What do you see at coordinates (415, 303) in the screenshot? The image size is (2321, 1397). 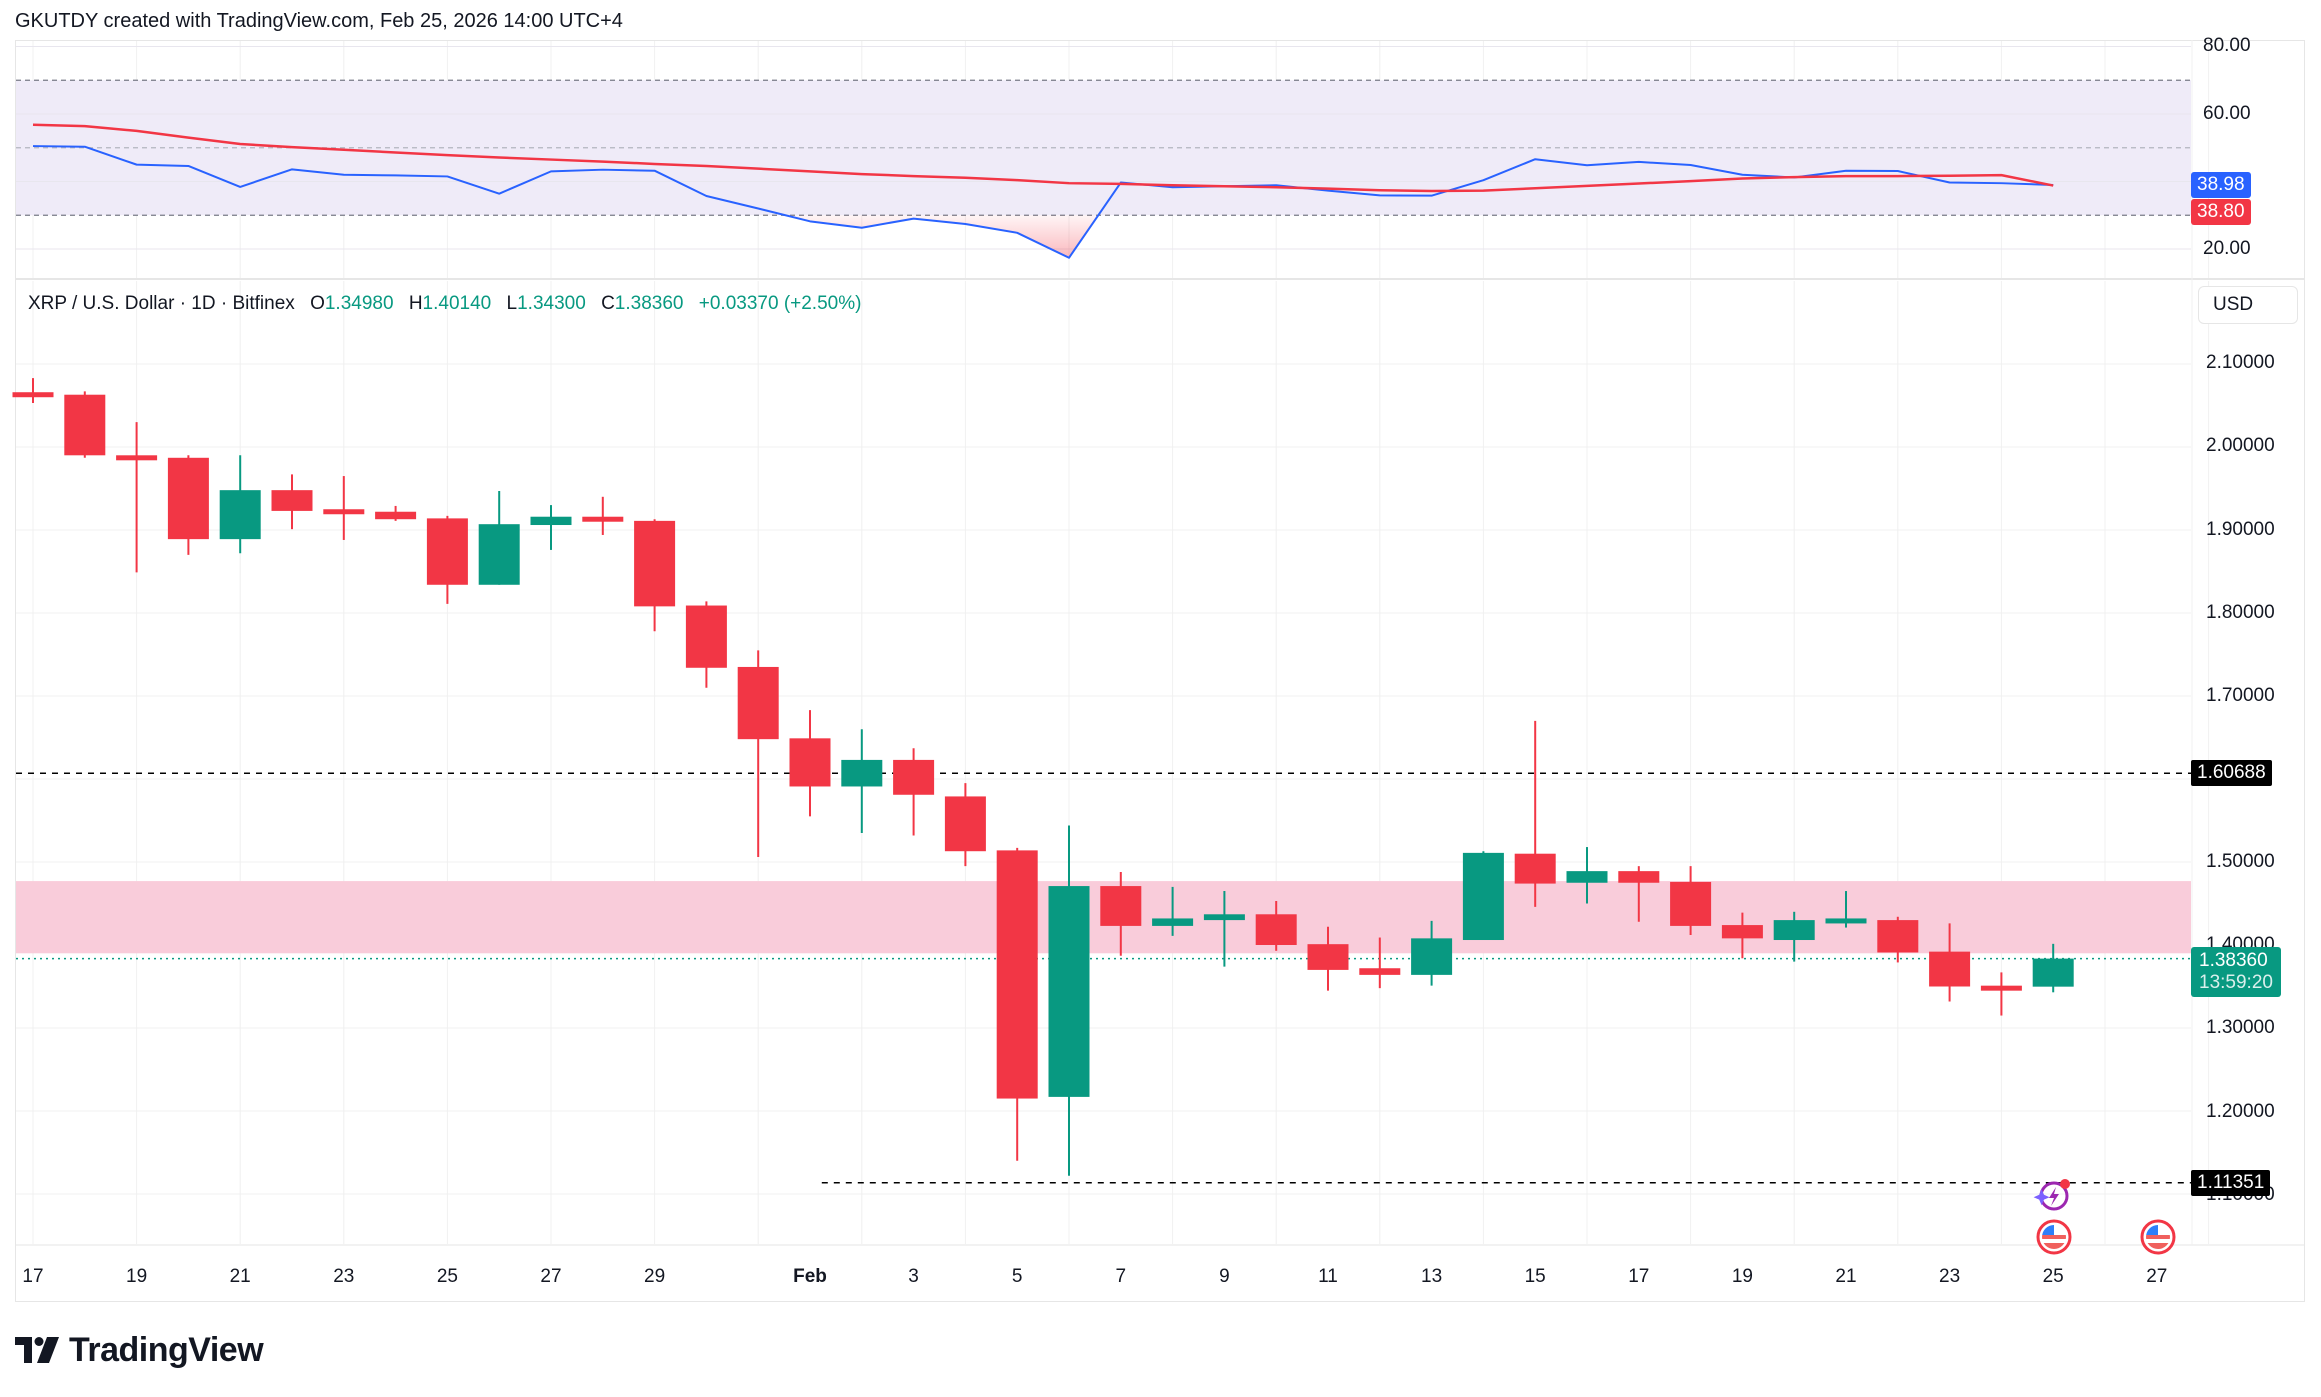 I see `high-label: H` at bounding box center [415, 303].